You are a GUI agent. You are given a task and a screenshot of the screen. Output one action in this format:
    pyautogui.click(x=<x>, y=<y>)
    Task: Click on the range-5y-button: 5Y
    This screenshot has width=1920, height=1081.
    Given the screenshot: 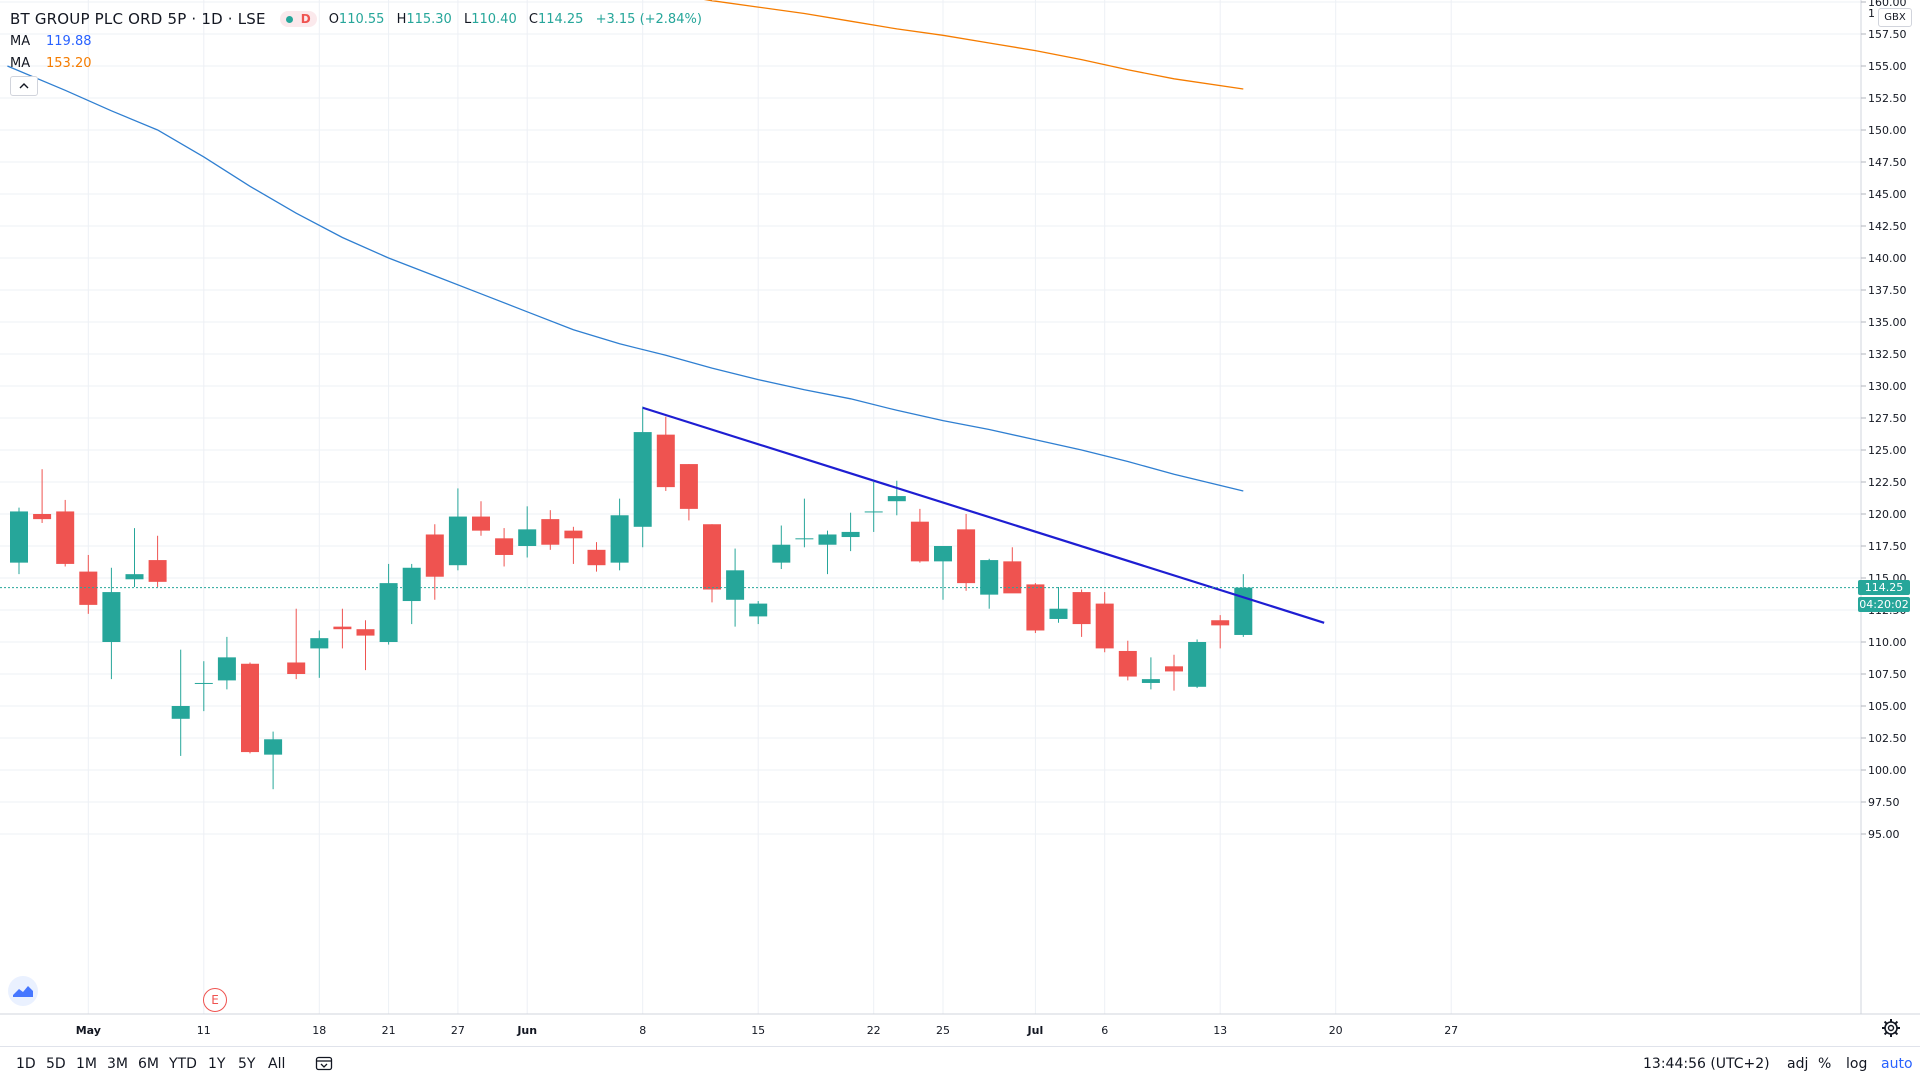 What is the action you would take?
    pyautogui.click(x=247, y=1064)
    